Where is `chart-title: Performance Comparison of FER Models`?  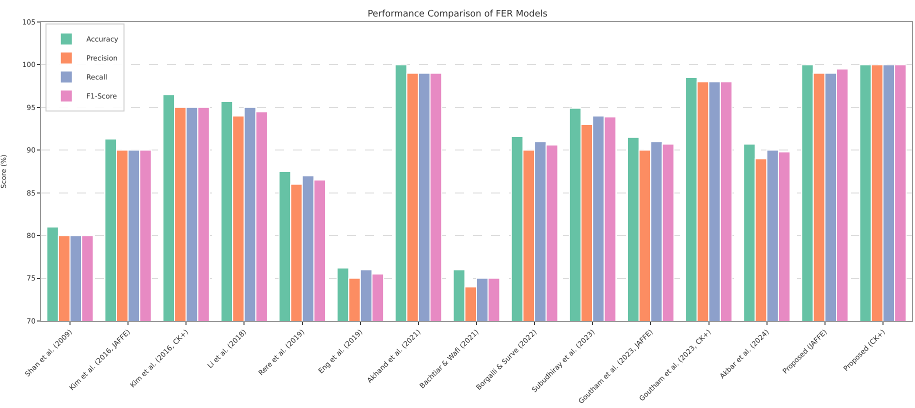
chart-title: Performance Comparison of FER Models is located at coordinates (458, 15).